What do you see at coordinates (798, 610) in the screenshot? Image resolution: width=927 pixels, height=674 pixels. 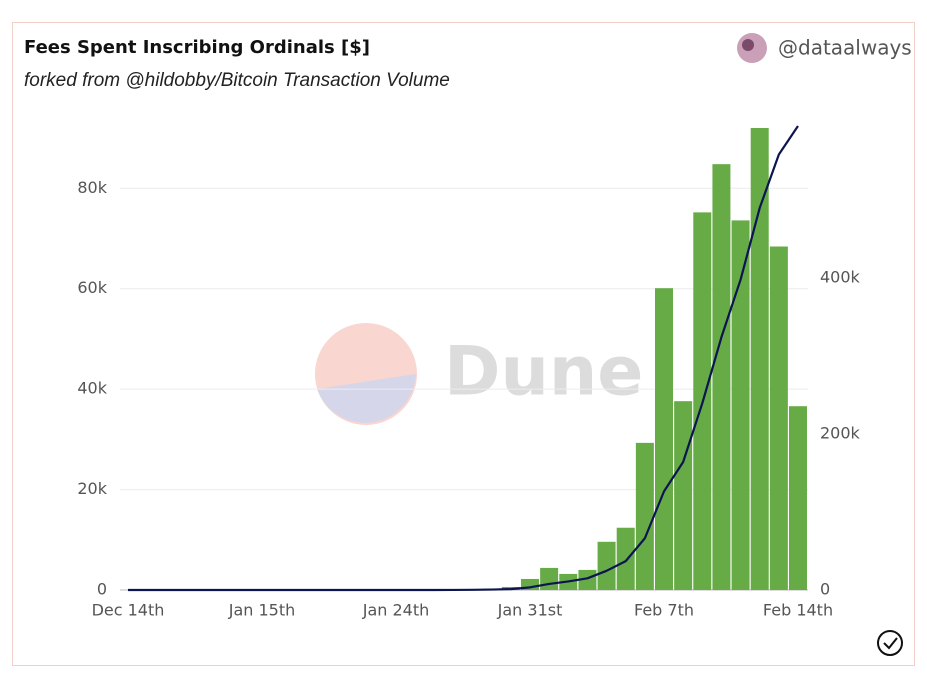 I see `x-tick-label: Feb 14th` at bounding box center [798, 610].